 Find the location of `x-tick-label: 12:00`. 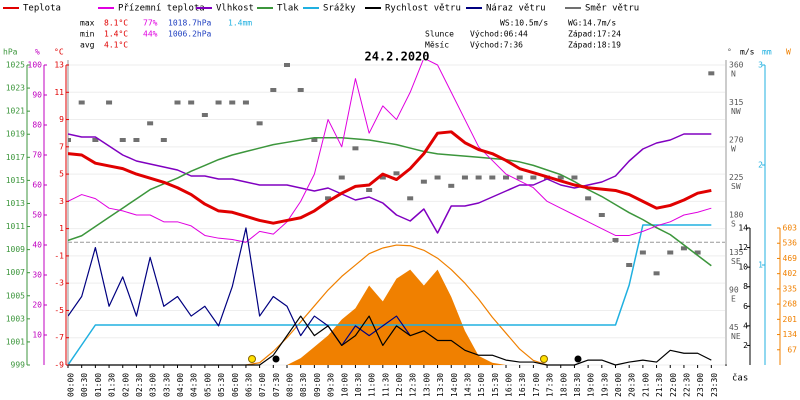

x-tick-label: 12:00 is located at coordinates (399, 385).